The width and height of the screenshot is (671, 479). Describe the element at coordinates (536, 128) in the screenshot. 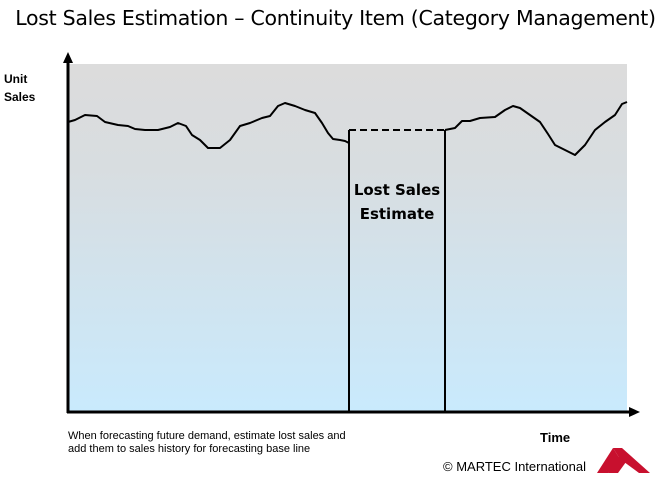

I see `sales-history-line-after` at that location.